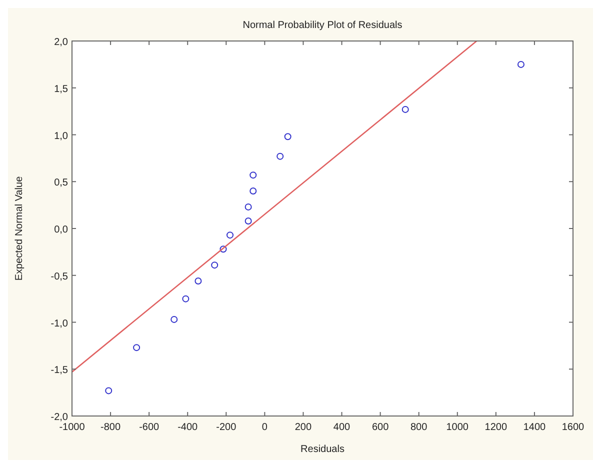 This screenshot has height=468, width=601. Describe the element at coordinates (61, 42) in the screenshot. I see `y-tick-label: 2,0` at that location.